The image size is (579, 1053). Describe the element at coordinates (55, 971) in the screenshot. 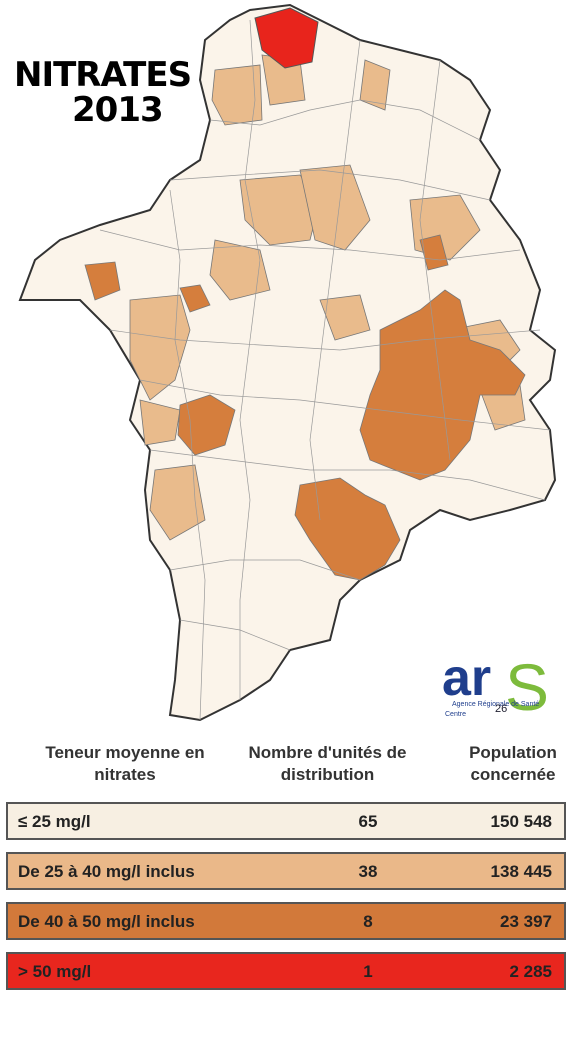

I see `cell-class: > 50 mg/l` at that location.